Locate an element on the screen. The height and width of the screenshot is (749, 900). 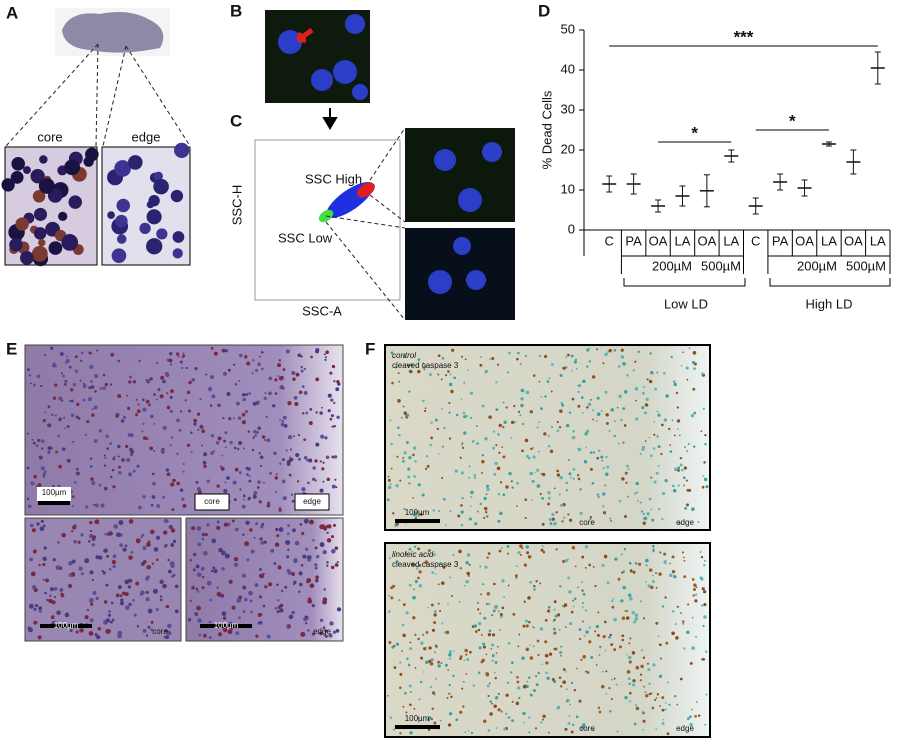
histology-image is located at coordinates (184, 430).